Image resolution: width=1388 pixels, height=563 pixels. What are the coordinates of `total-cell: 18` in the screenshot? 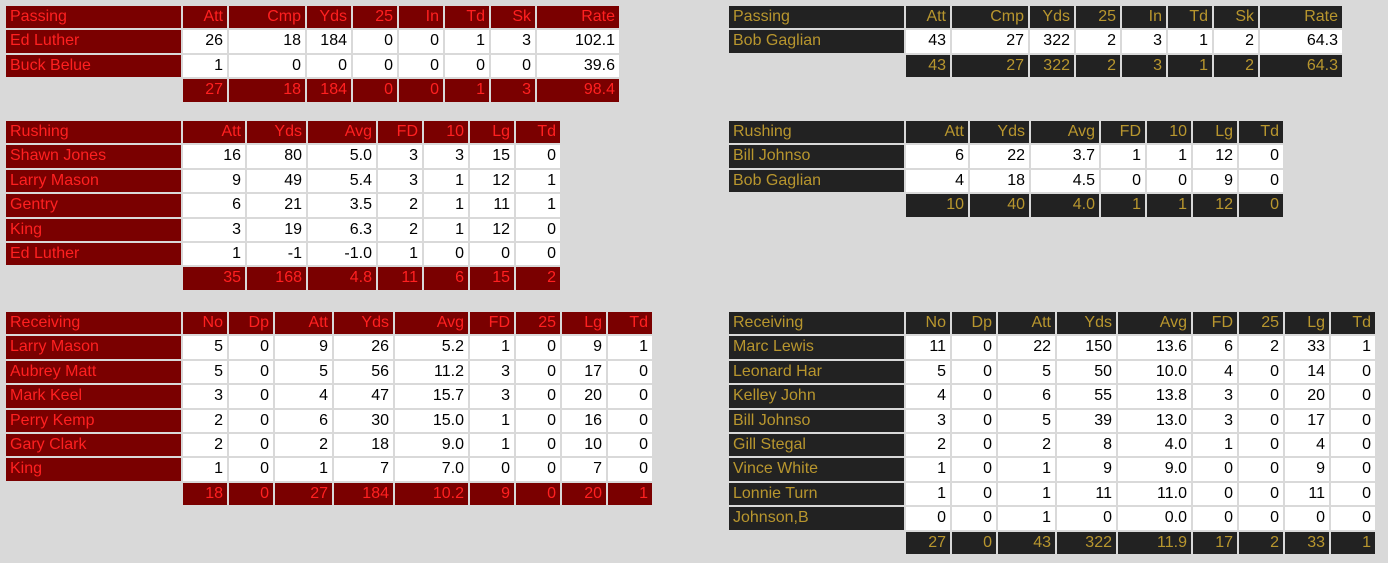 It's located at (267, 90).